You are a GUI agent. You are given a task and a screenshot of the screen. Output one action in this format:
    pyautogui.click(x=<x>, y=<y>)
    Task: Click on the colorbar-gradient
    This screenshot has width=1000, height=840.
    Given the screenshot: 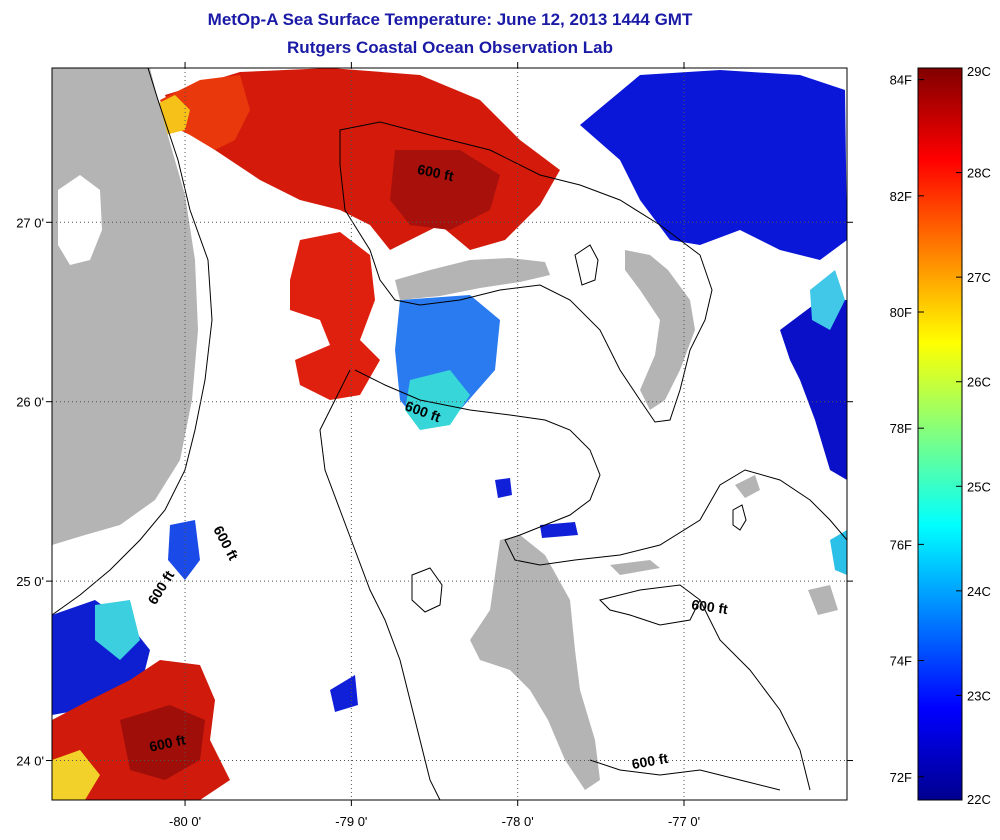 What is the action you would take?
    pyautogui.click(x=940, y=434)
    